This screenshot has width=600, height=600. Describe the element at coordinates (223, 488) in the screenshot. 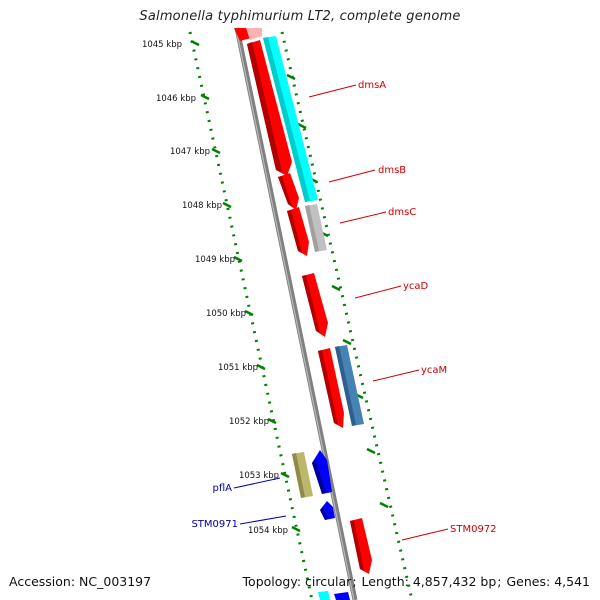

I see `gene-label-pflA: pflA` at that location.